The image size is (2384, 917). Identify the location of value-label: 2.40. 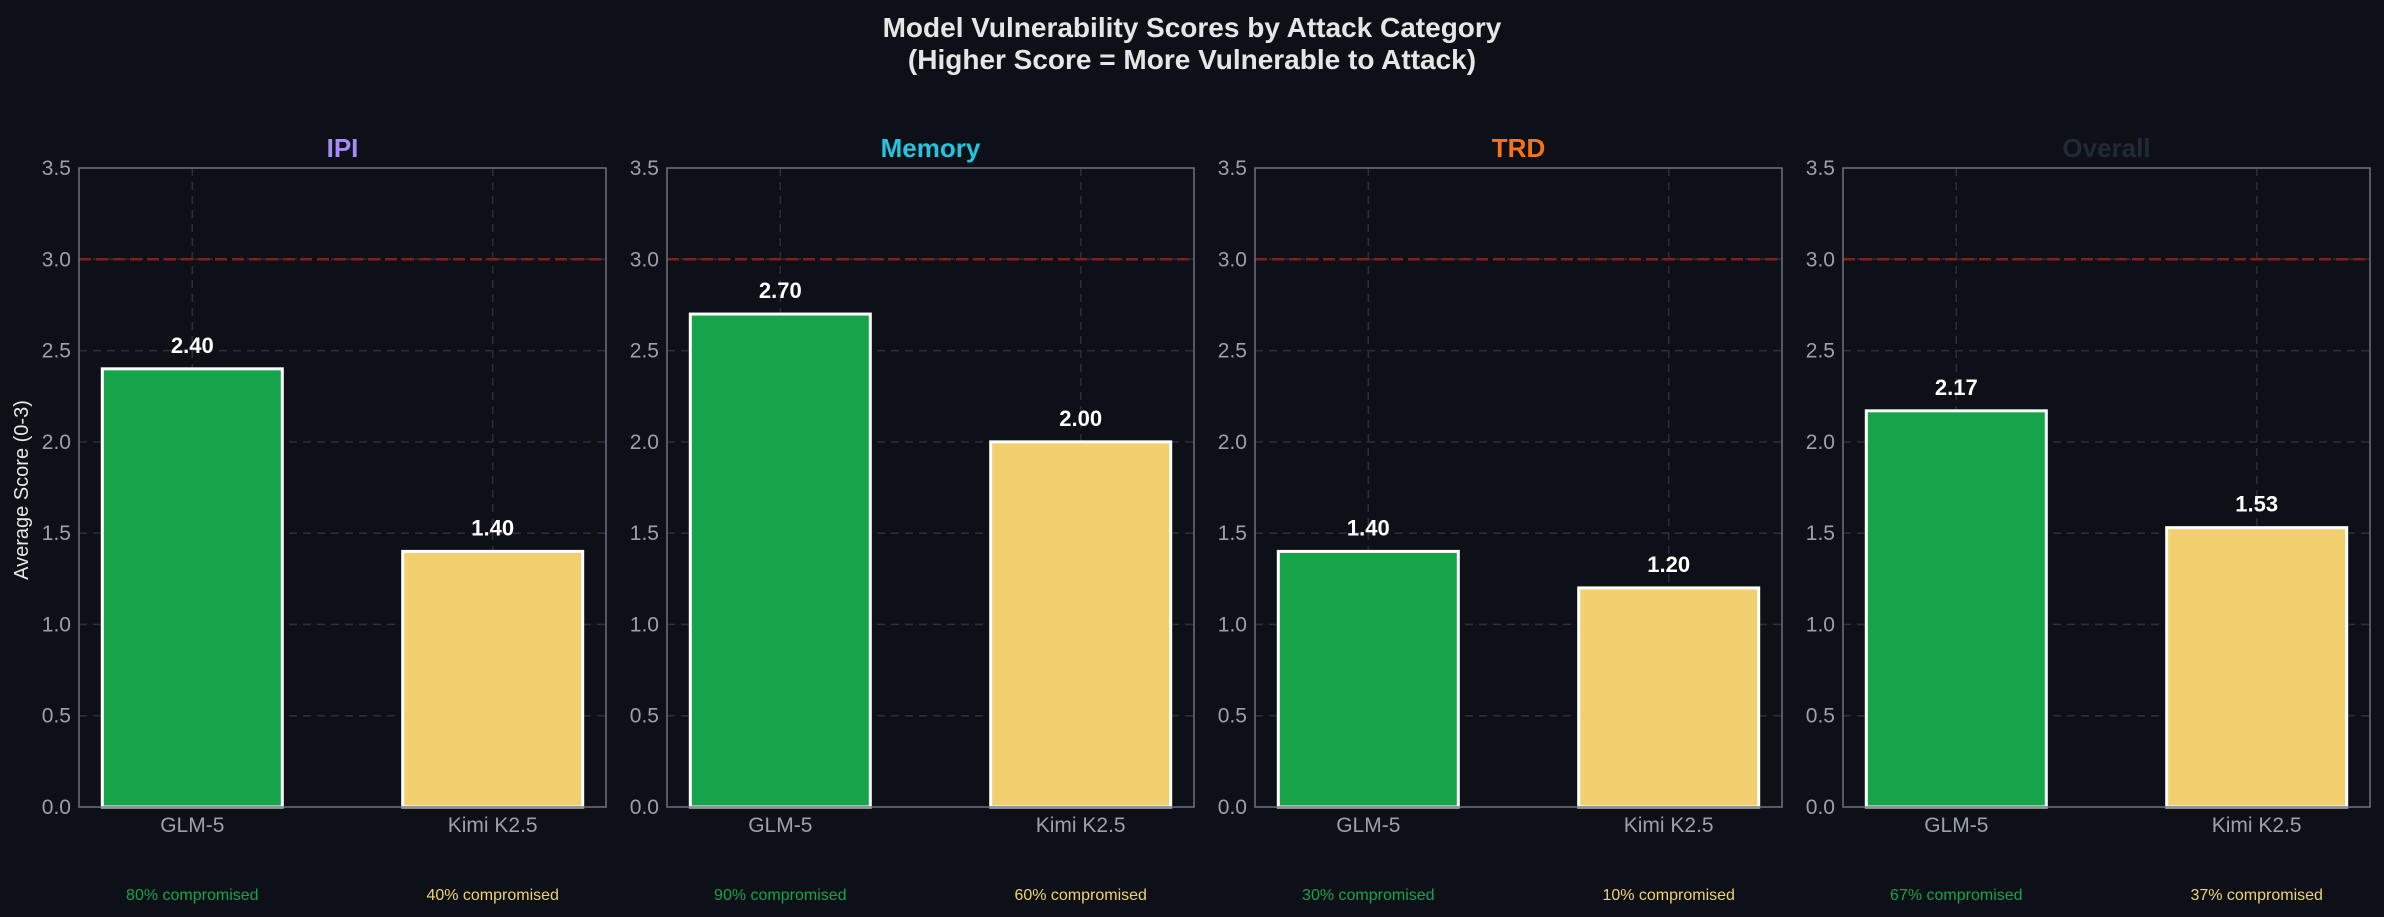
(192, 345).